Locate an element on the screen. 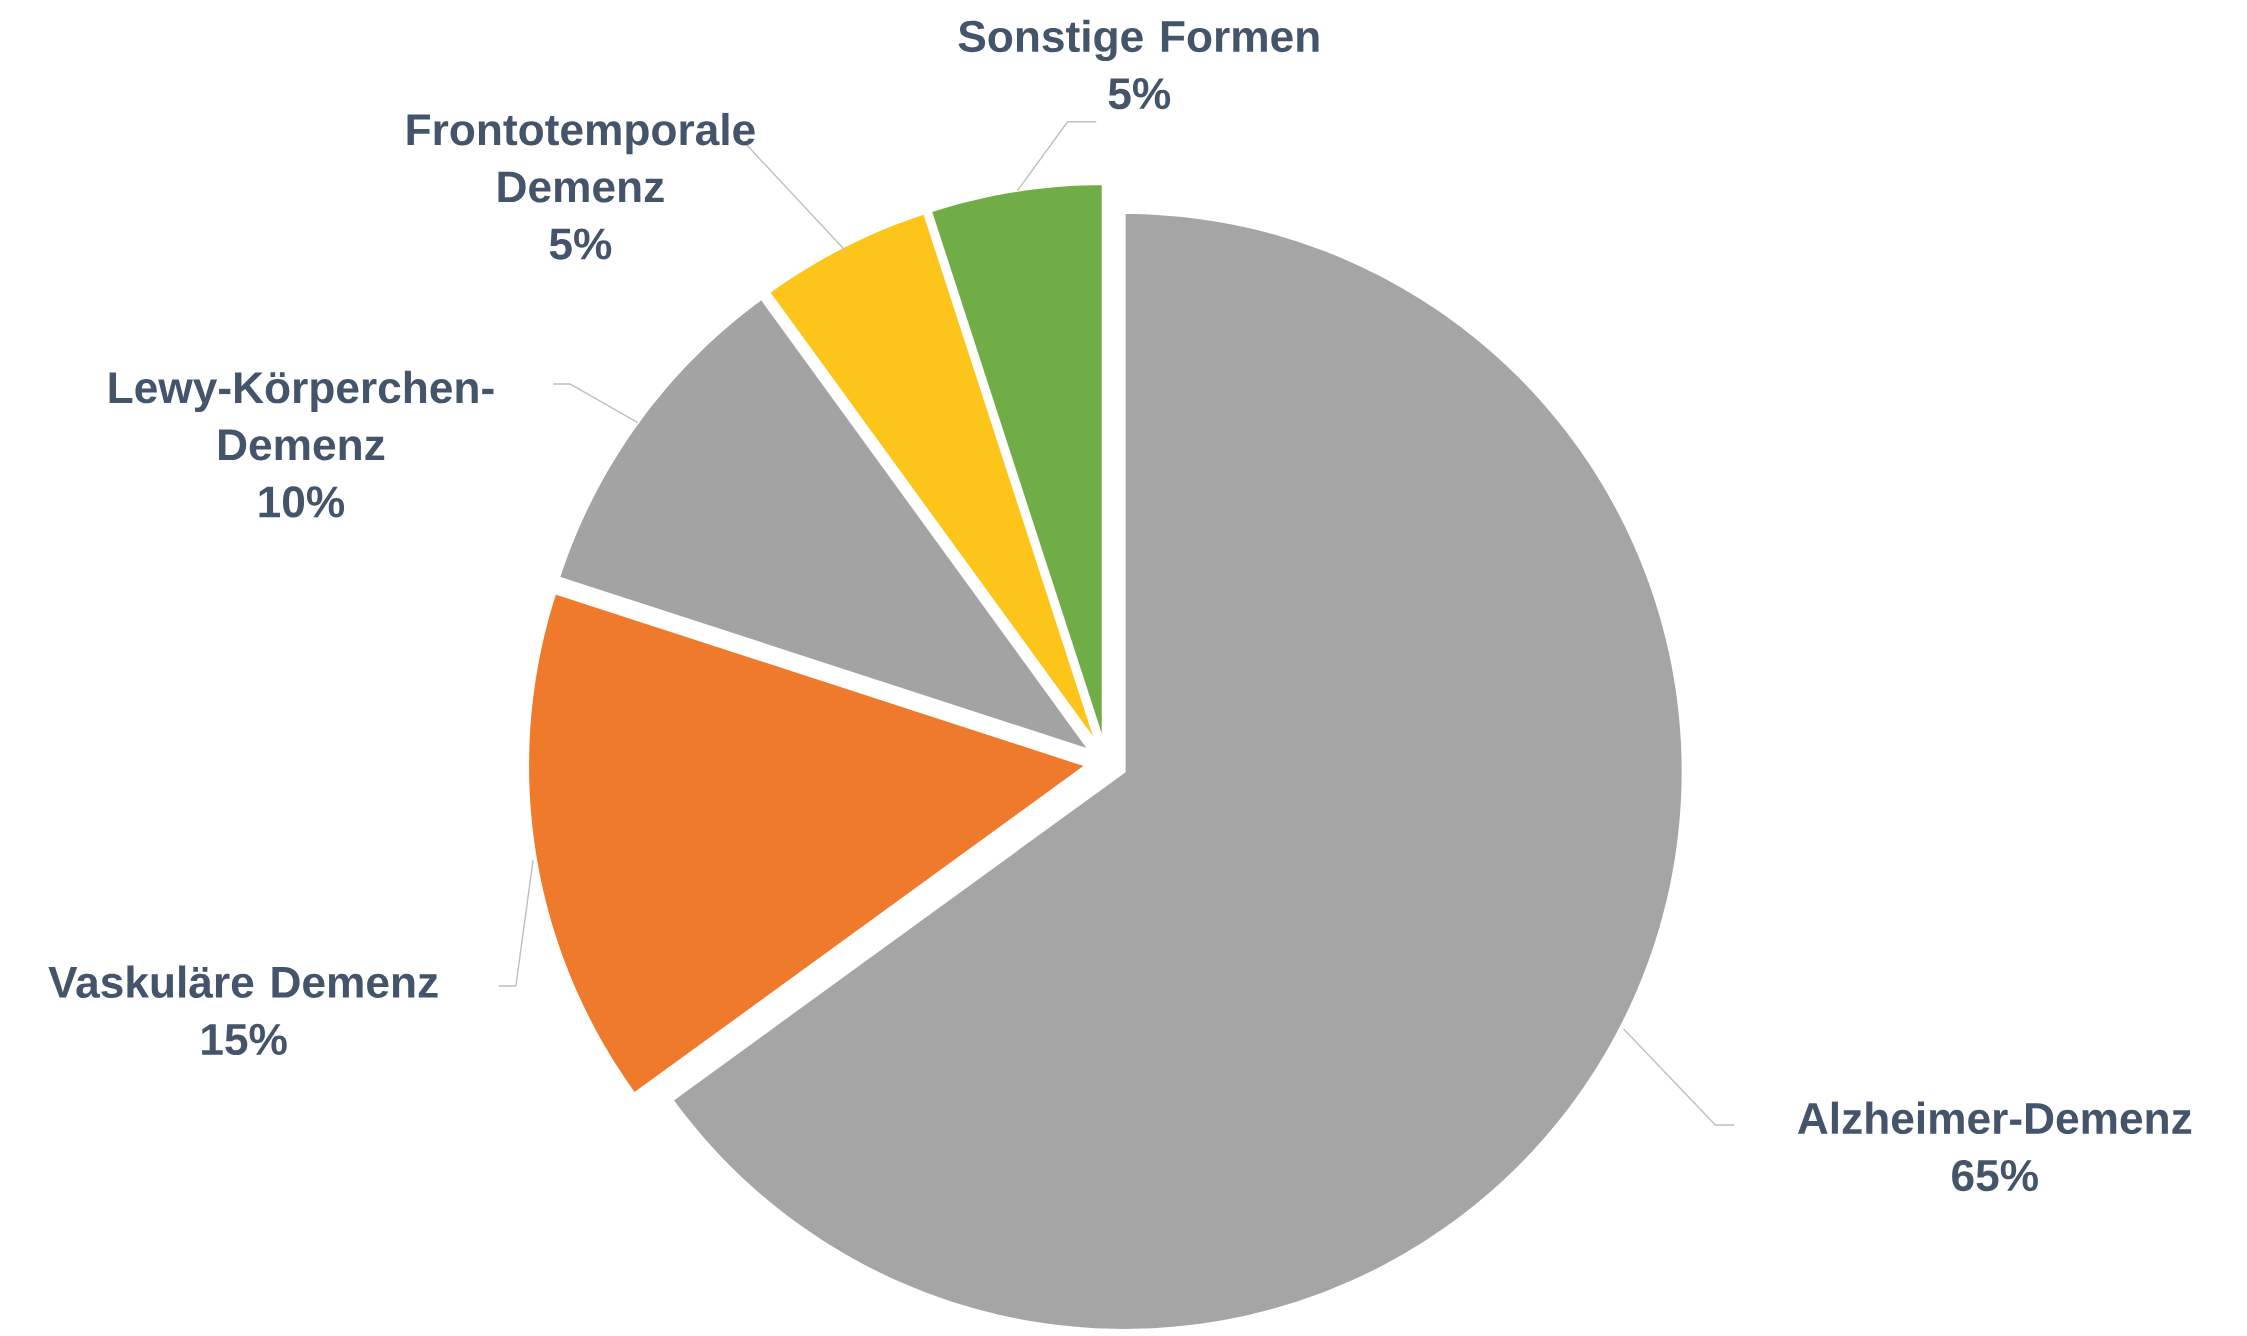 The width and height of the screenshot is (2247, 1336). slice-label: Frontotemporale Demenz is located at coordinates (581, 158).